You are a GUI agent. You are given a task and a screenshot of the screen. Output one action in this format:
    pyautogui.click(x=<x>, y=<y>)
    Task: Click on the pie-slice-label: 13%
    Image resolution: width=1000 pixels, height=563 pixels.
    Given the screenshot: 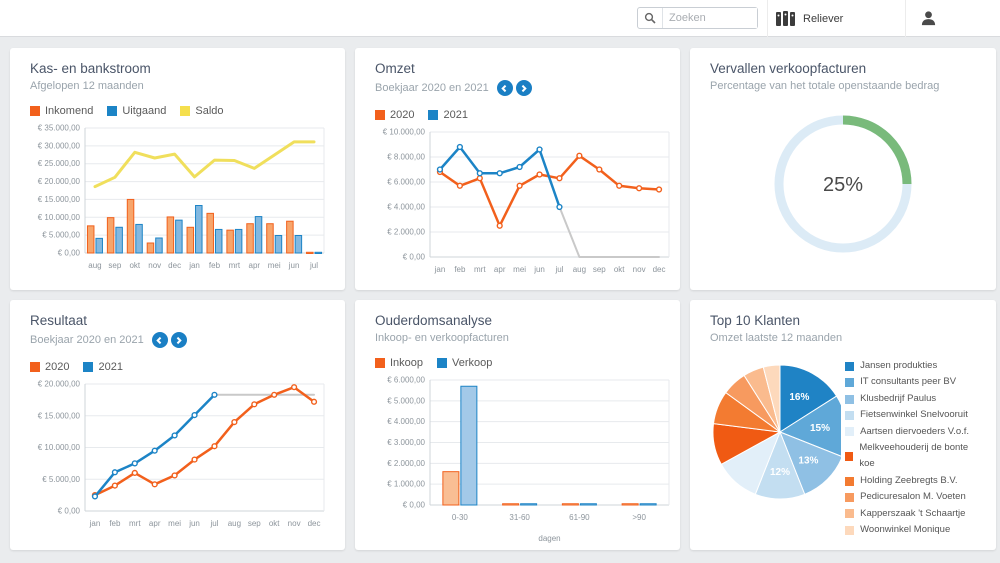 What is the action you would take?
    pyautogui.click(x=808, y=460)
    